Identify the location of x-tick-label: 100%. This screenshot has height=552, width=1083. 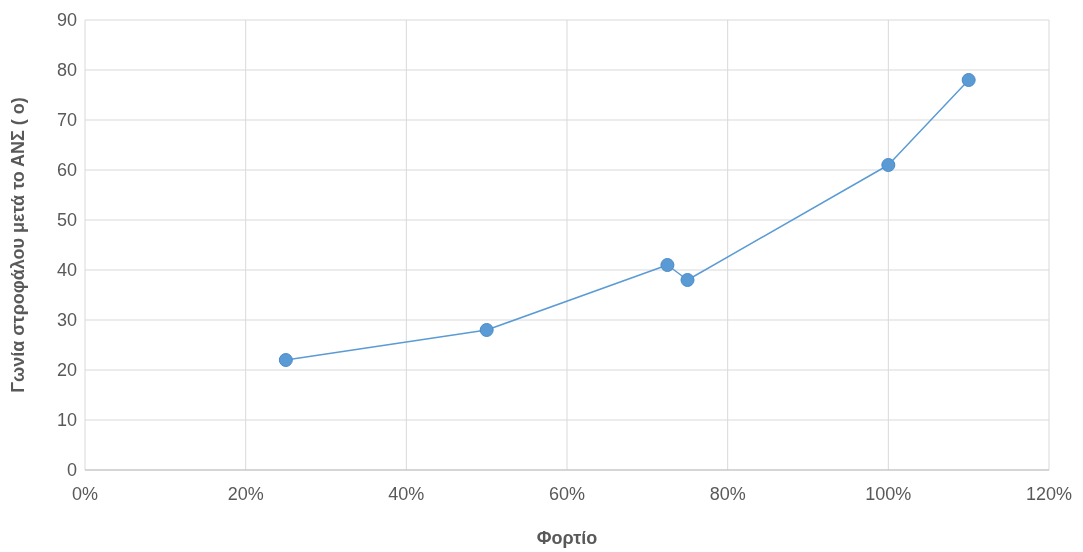
(888, 494).